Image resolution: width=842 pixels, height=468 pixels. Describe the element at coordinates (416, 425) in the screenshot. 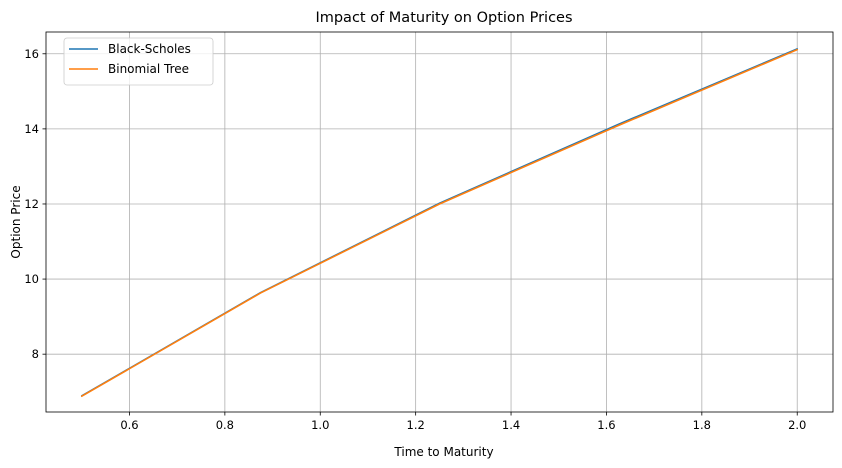

I see `x-tick-label: 1.2` at that location.